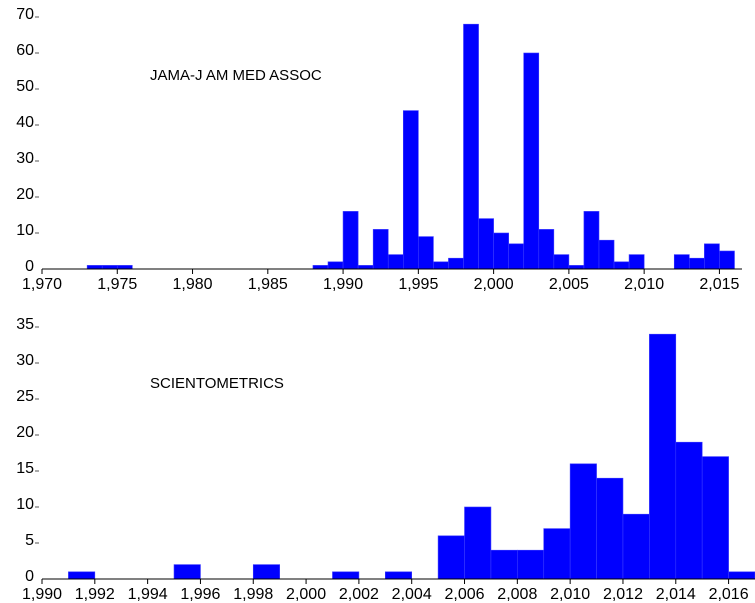 This screenshot has width=755, height=603. What do you see at coordinates (42, 284) in the screenshot?
I see `x-tick-label: 1,970` at bounding box center [42, 284].